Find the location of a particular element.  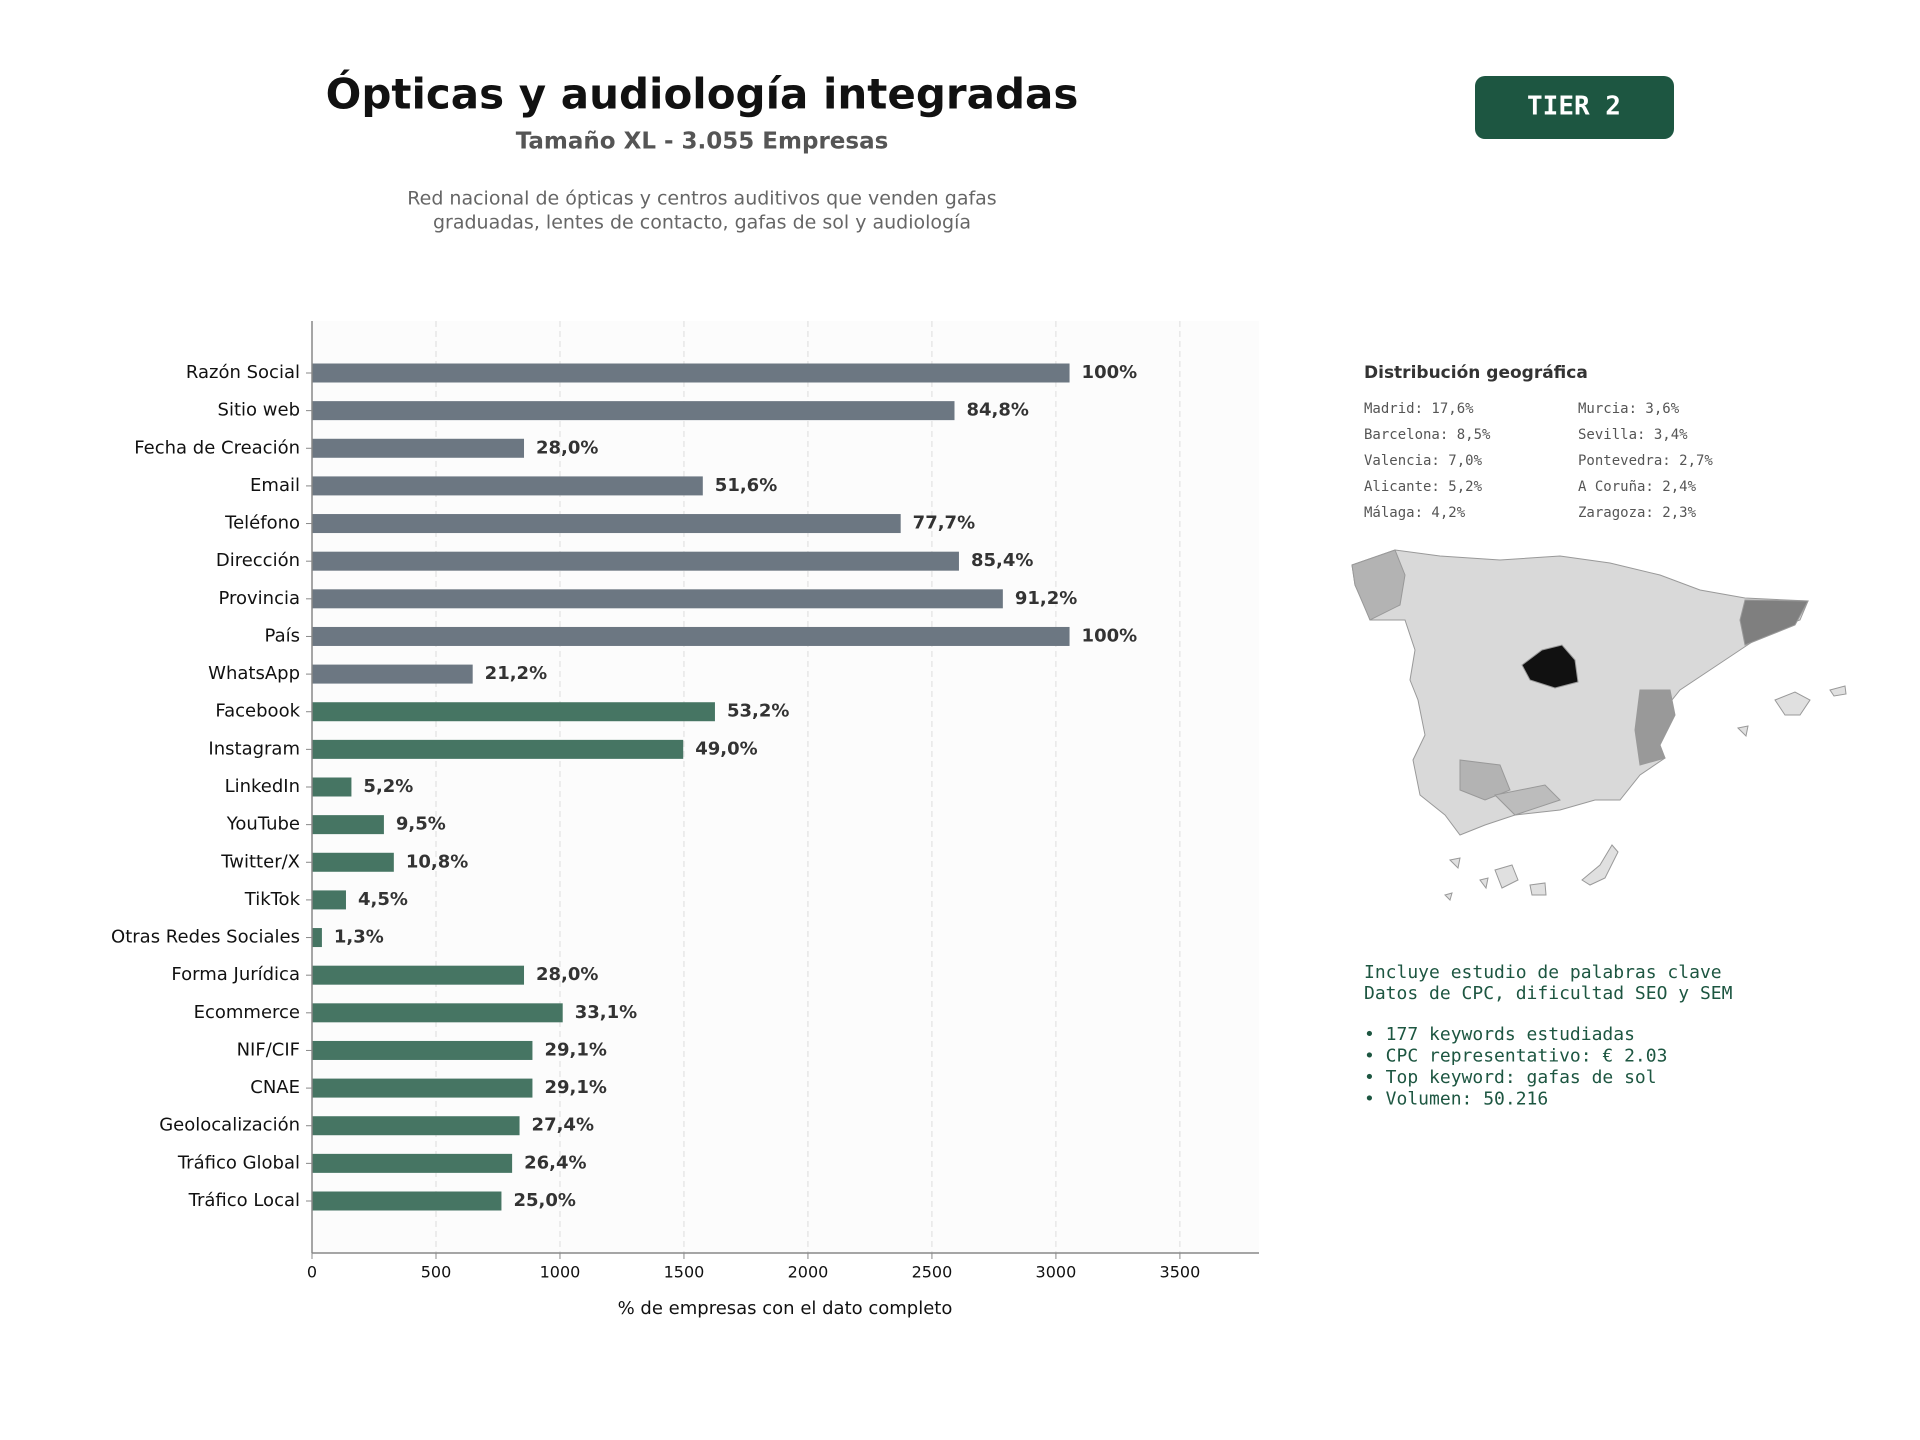

badge-label: TIER 2 is located at coordinates (1574, 107).